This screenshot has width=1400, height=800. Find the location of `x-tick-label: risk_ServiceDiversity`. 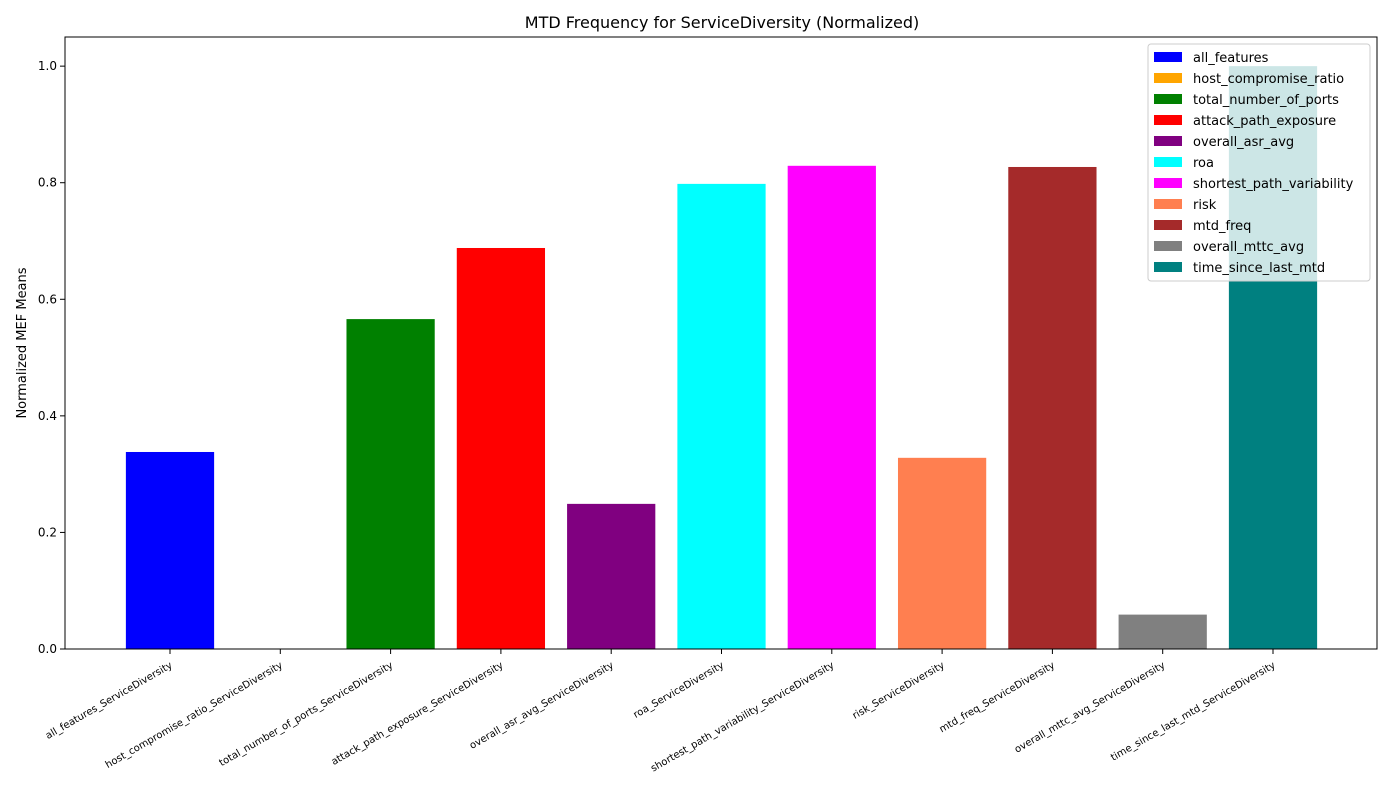

x-tick-label: risk_ServiceDiversity is located at coordinates (899, 691).